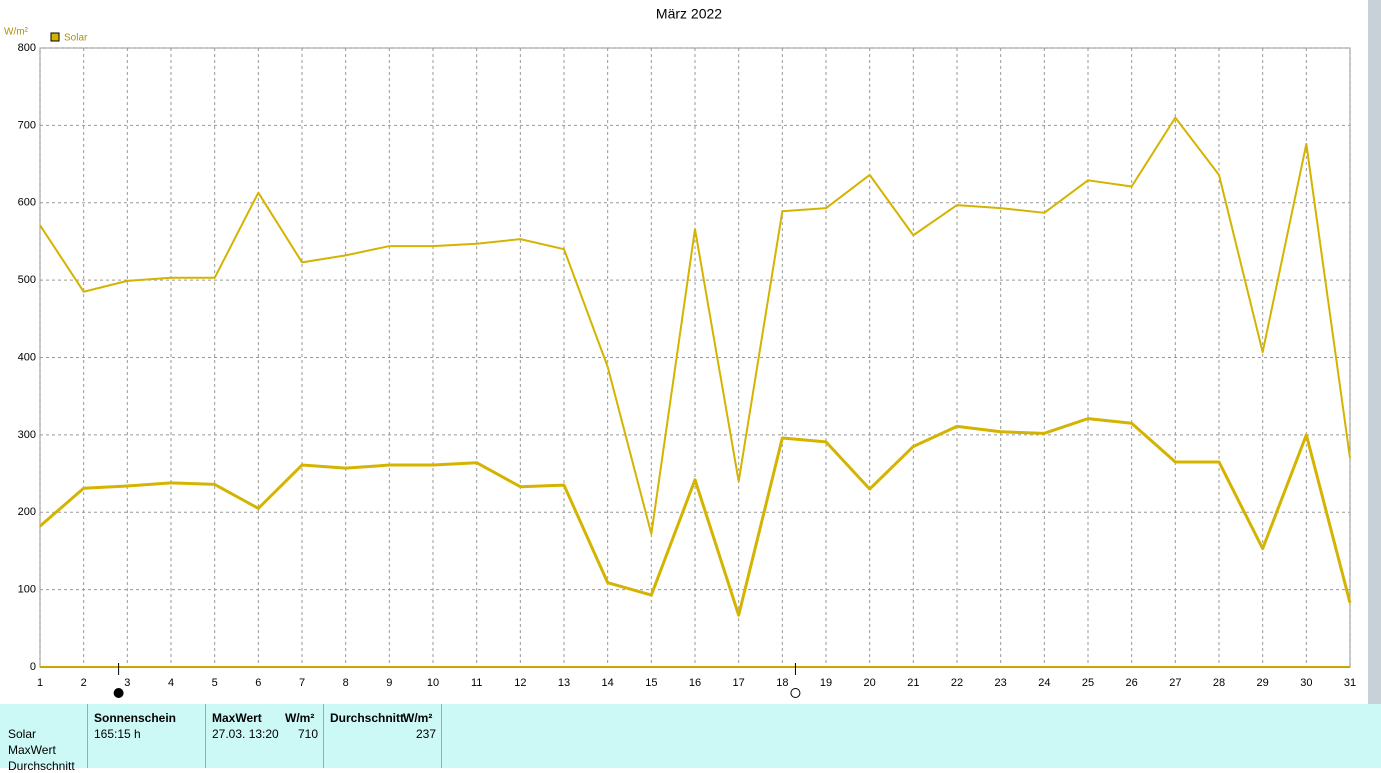 This screenshot has width=1381, height=773. Describe the element at coordinates (27, 48) in the screenshot. I see `y-tick-label: 800` at that location.